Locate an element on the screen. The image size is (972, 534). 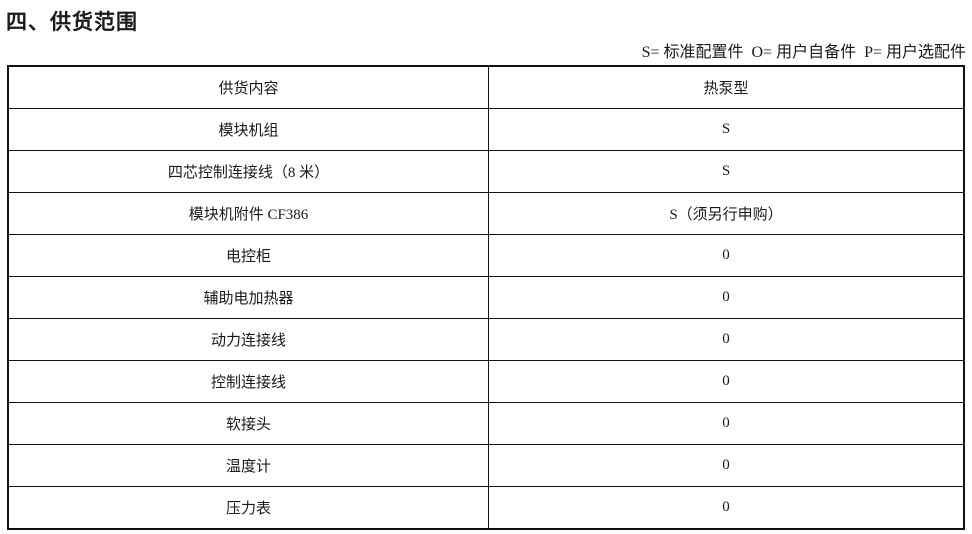
table-header-row: 供货内容 热泵型 is located at coordinates (486, 87).